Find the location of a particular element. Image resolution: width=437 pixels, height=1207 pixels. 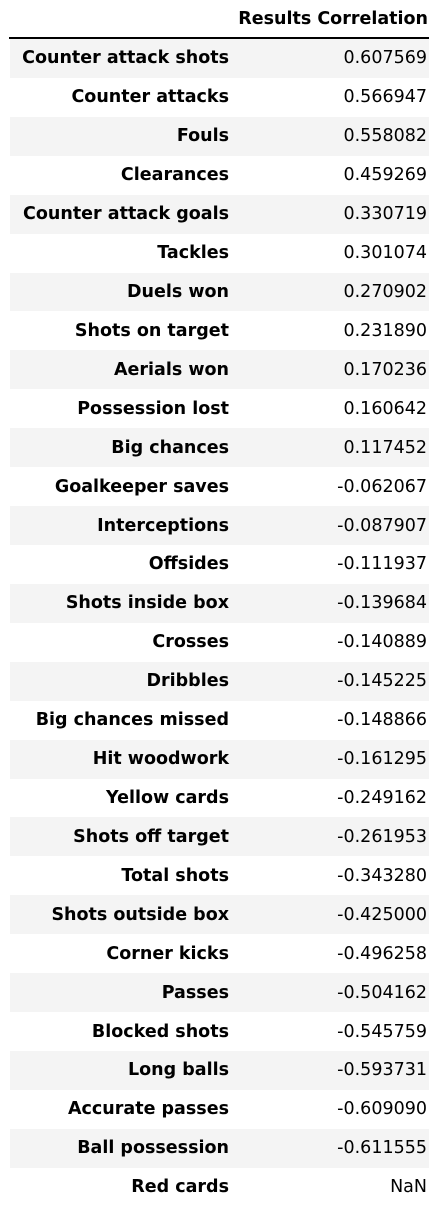

row-label: Red cards is located at coordinates (180, 1187).